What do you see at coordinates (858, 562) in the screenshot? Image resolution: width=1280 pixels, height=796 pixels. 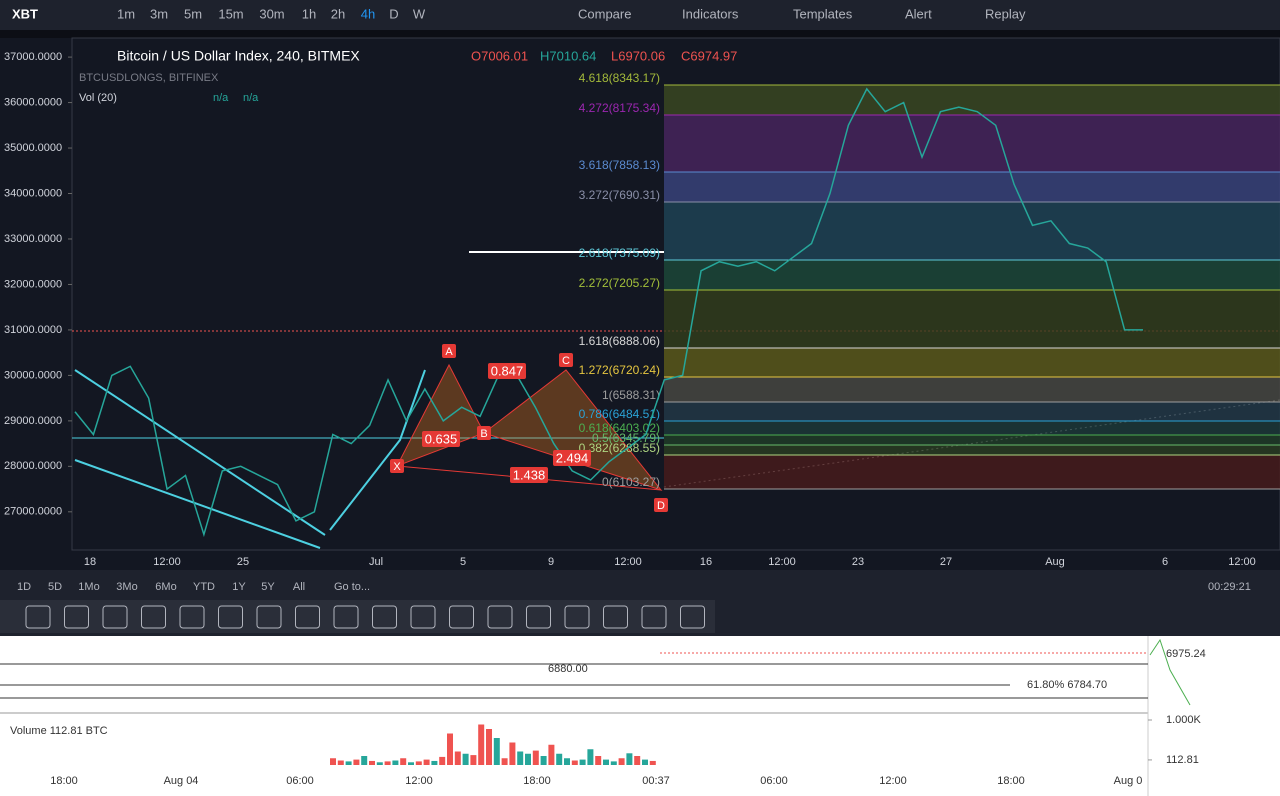 I see `x-tick-label: 23` at bounding box center [858, 562].